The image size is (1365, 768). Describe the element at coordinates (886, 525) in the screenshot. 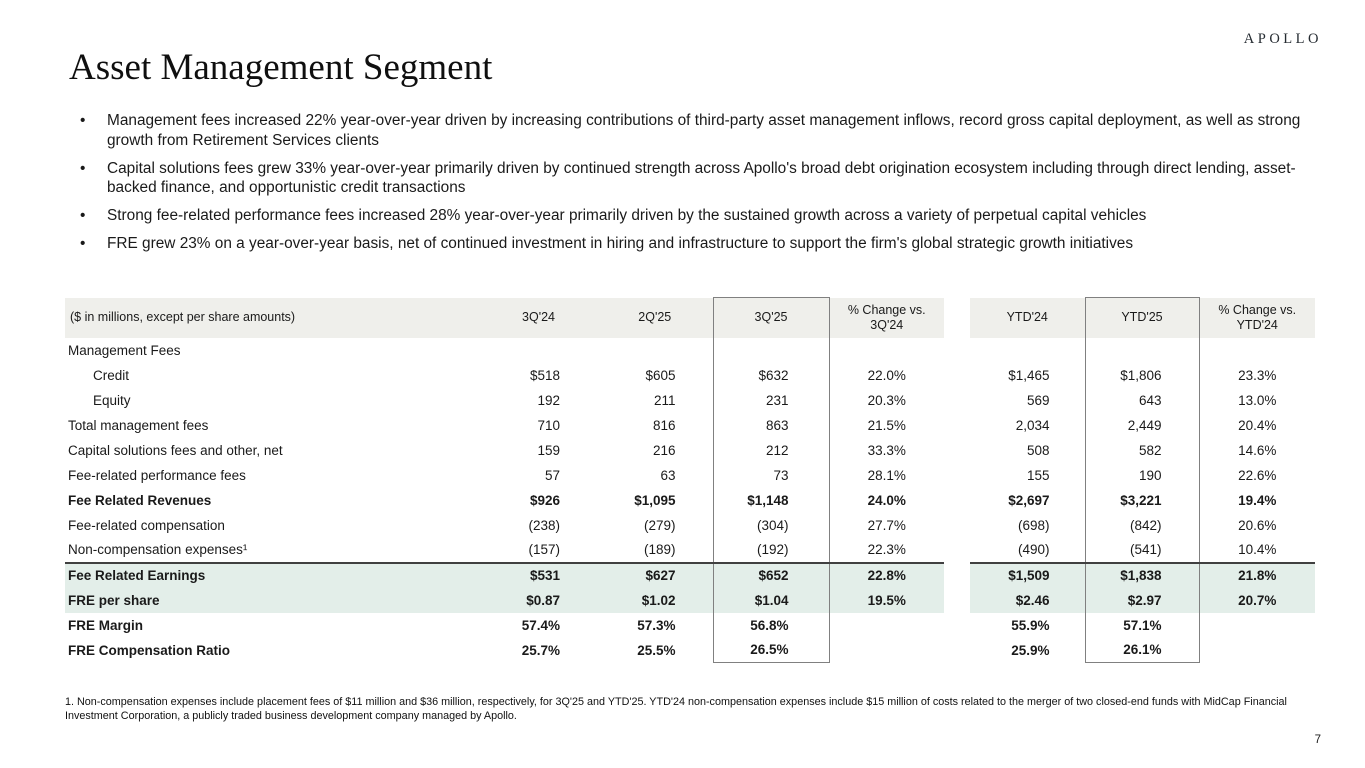

I see `cell-value: 27.7%` at that location.